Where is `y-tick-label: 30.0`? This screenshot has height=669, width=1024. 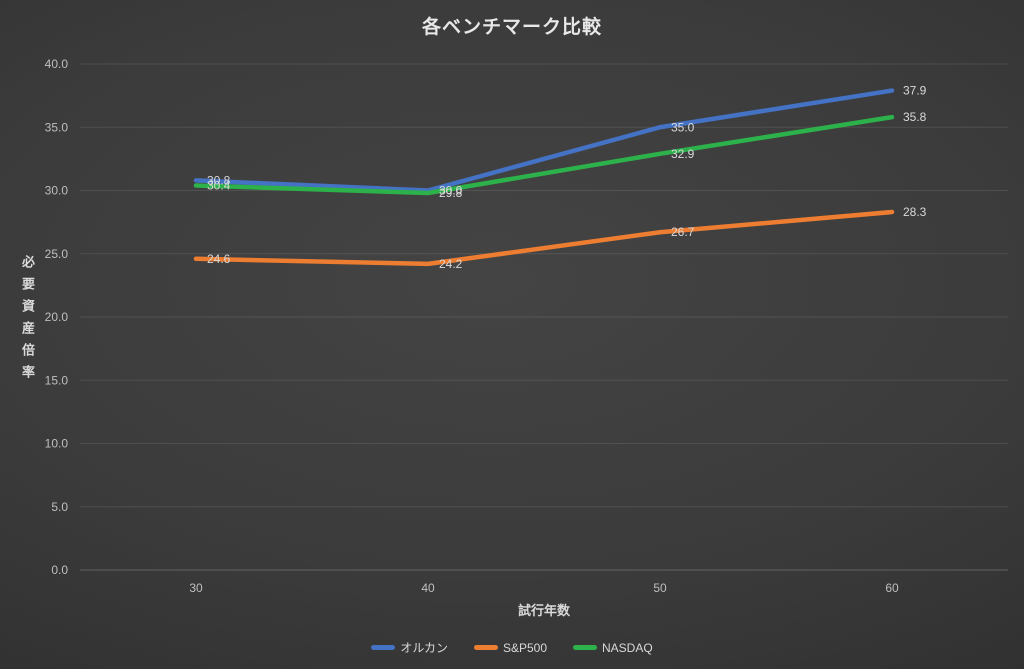 y-tick-label: 30.0 is located at coordinates (57, 191).